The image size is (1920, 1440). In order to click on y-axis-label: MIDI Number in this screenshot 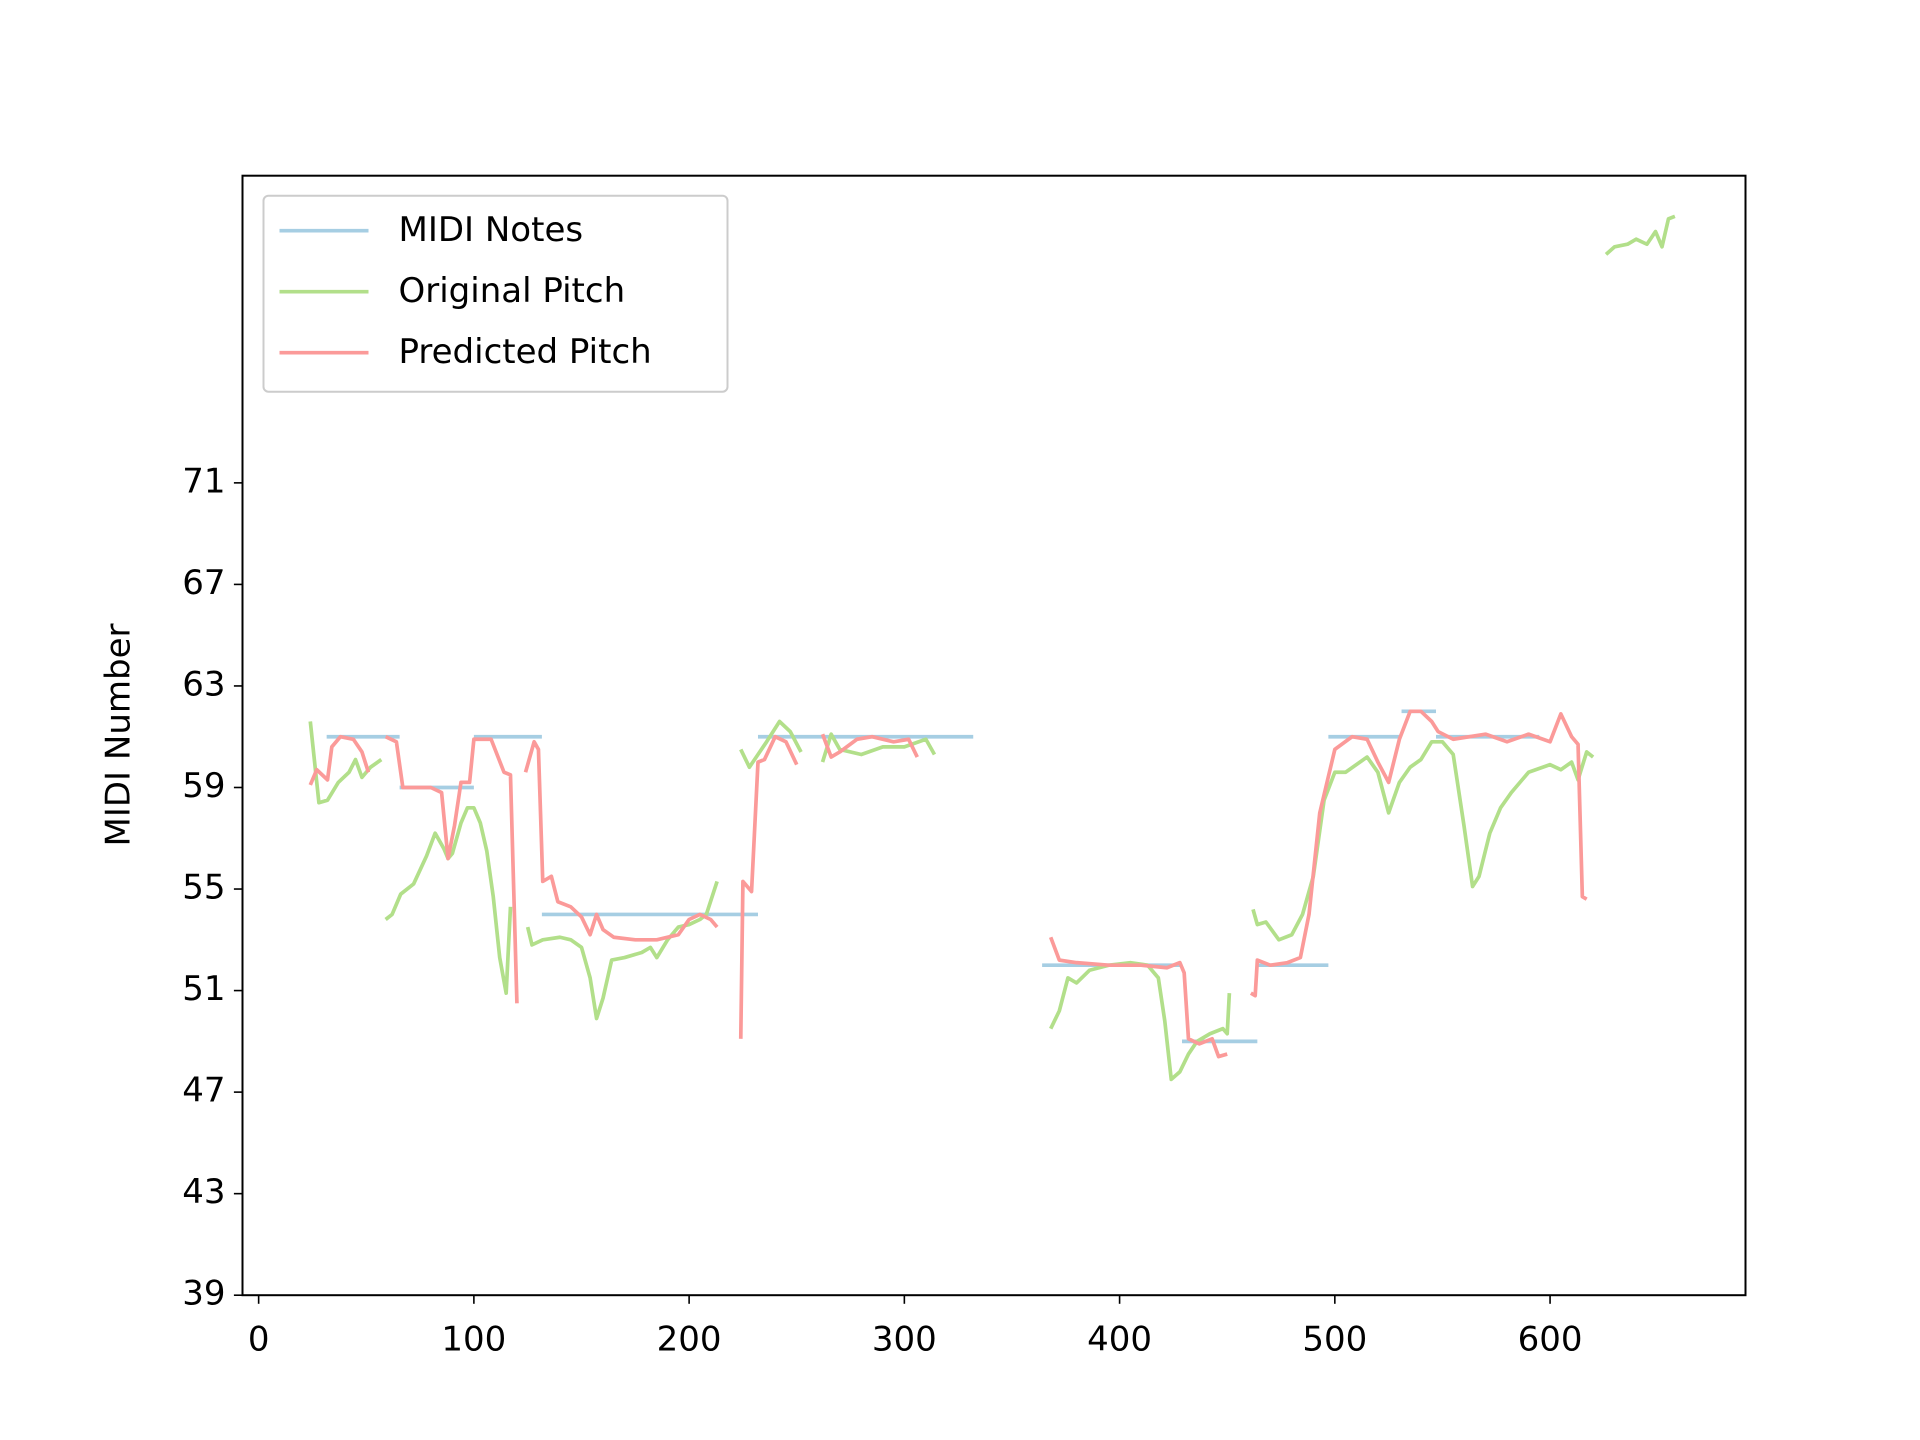, I will do `click(119, 735)`.